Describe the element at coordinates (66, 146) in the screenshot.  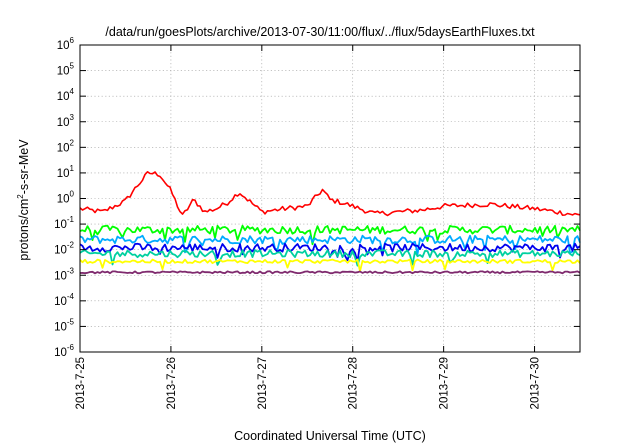
I see `y-tick-label: 10²` at that location.